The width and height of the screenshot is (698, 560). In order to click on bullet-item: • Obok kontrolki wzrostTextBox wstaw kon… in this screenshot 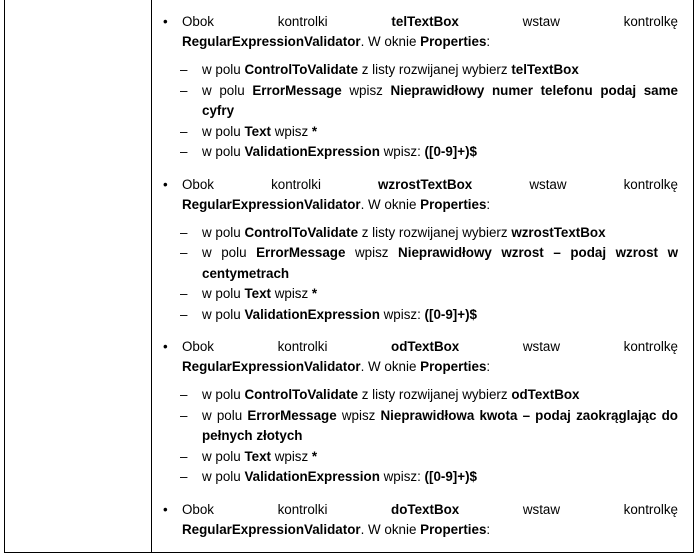, I will do `click(419, 195)`.